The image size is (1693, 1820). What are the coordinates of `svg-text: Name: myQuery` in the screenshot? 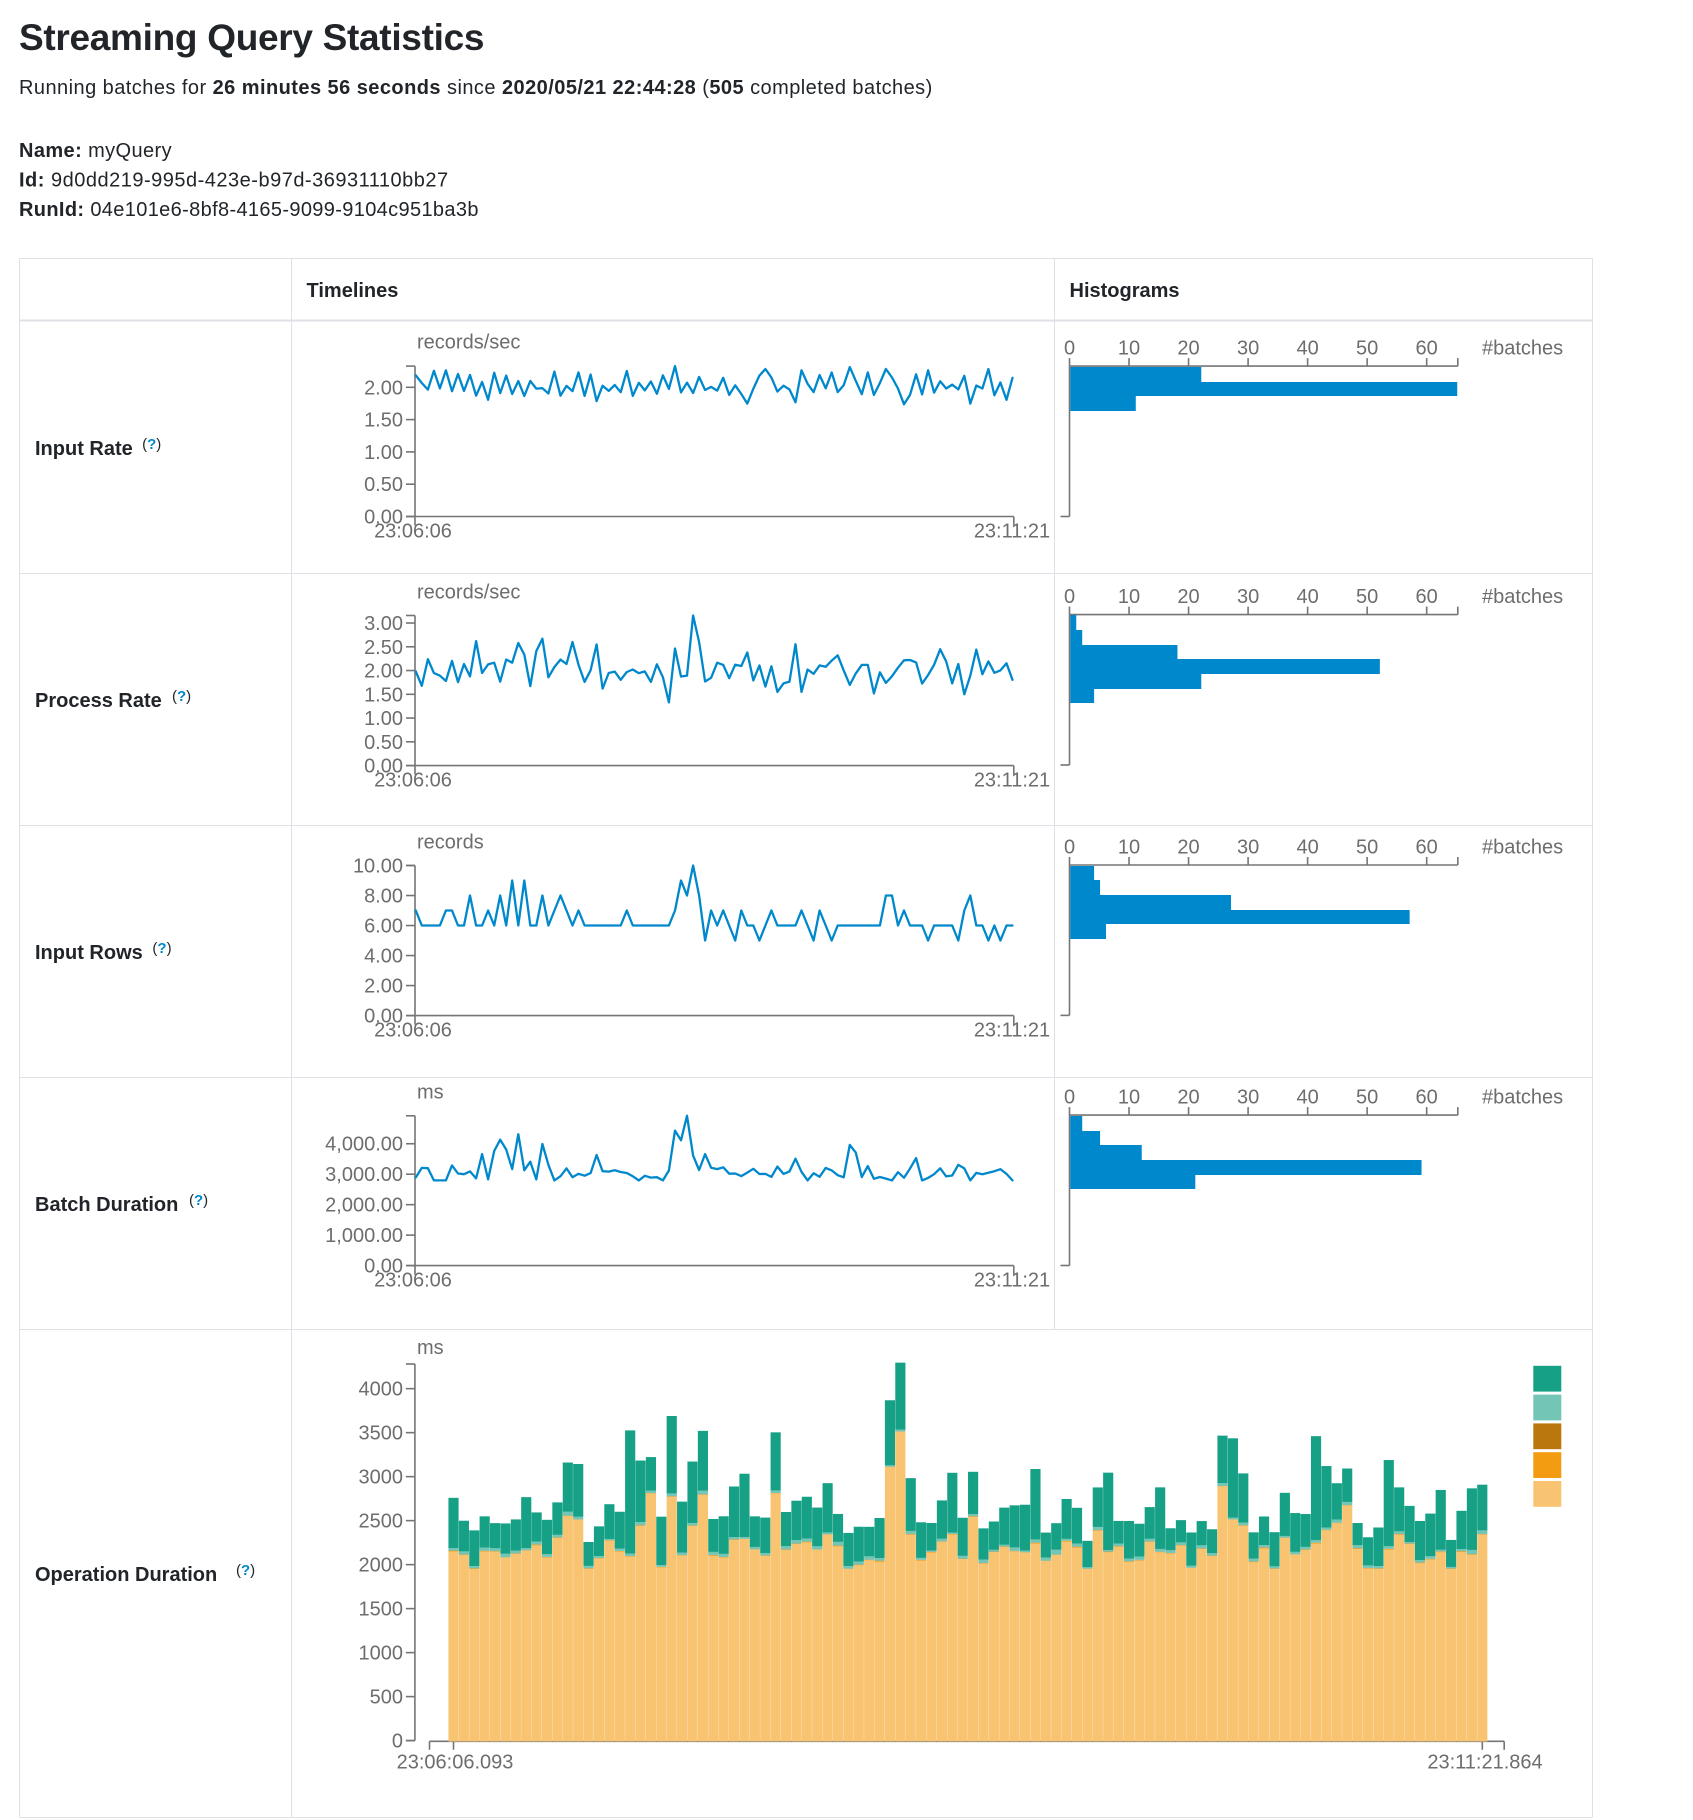 It's located at (95, 151).